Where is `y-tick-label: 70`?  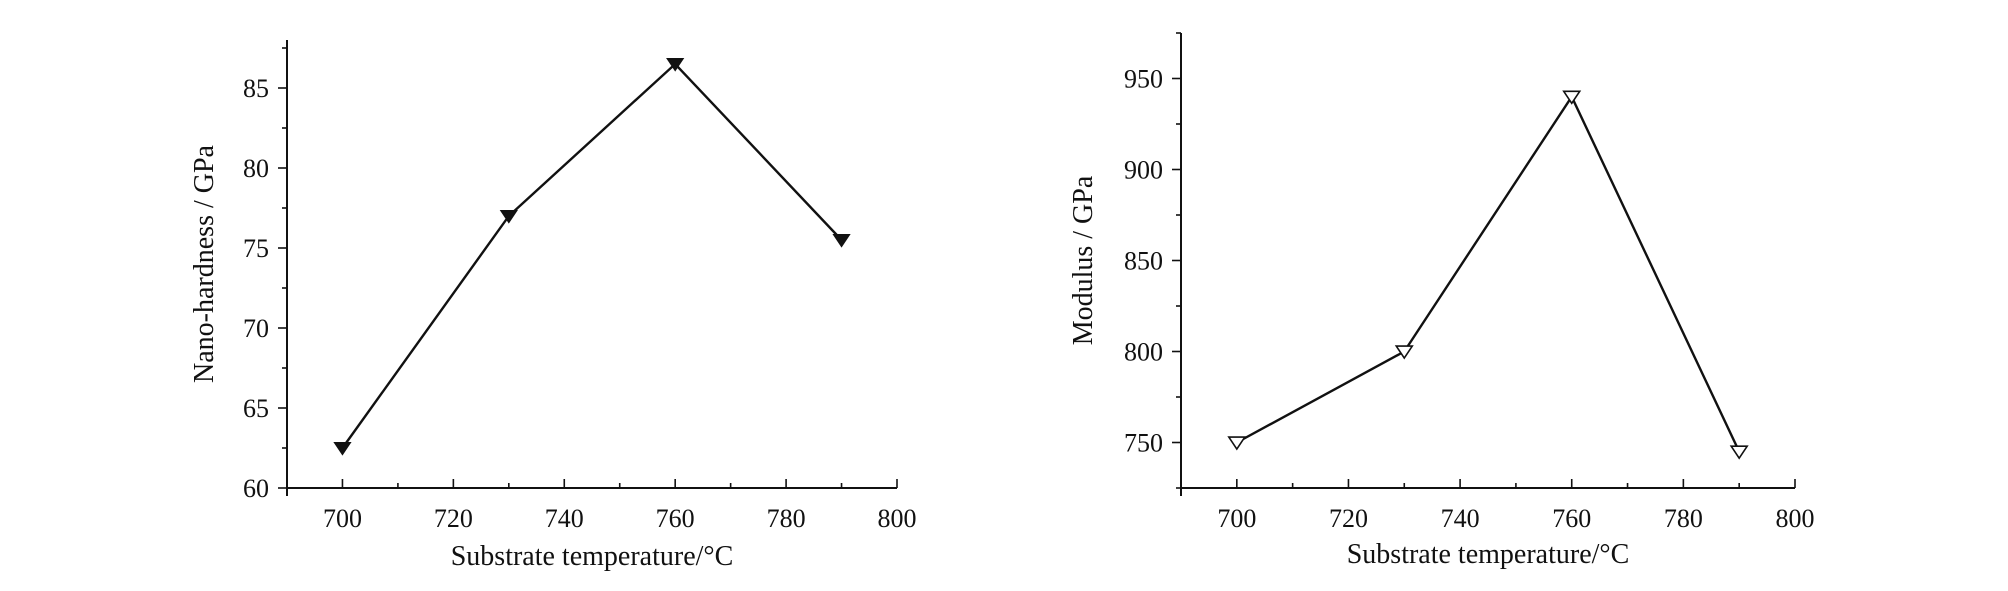 y-tick-label: 70 is located at coordinates (256, 328).